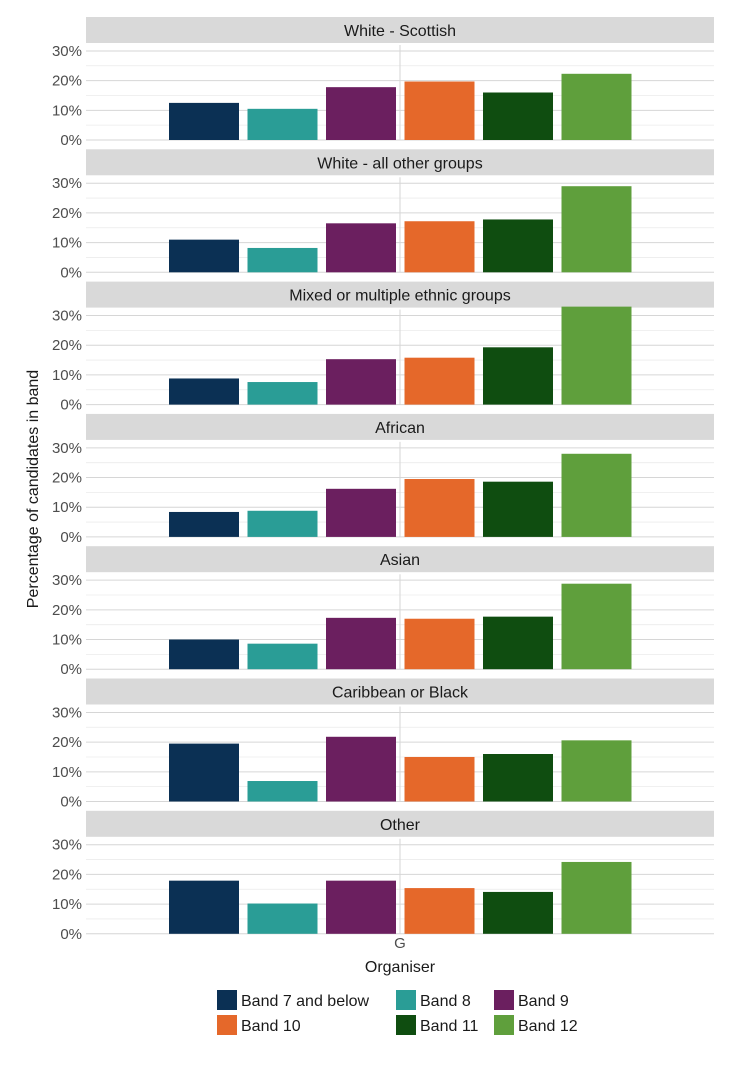  I want to click on legend-item: Band 10, so click(259, 1025).